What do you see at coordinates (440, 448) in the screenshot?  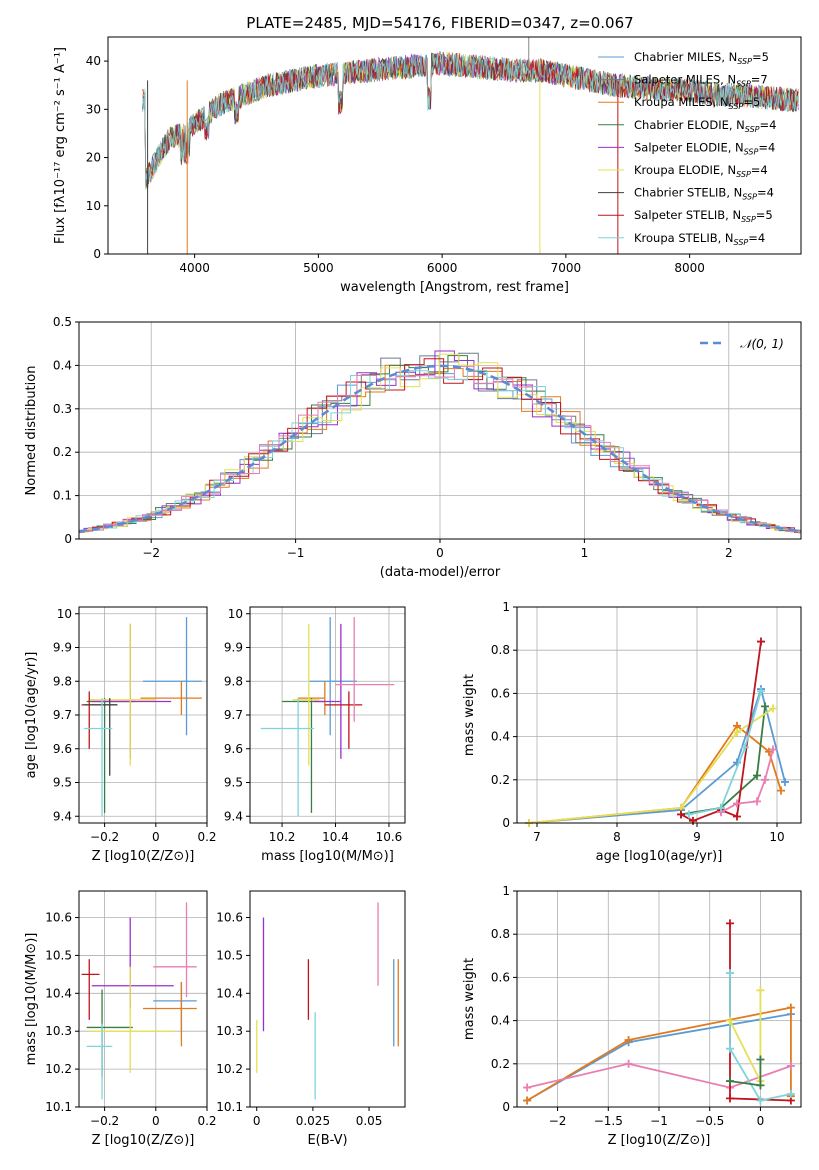 I see `normal-curve` at bounding box center [440, 448].